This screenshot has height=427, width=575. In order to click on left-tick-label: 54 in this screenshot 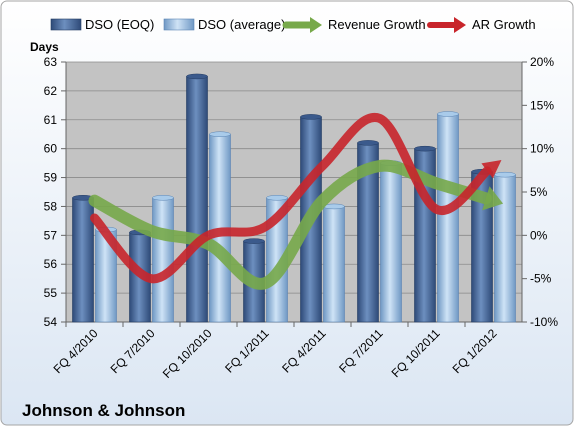, I will do `click(51, 322)`.